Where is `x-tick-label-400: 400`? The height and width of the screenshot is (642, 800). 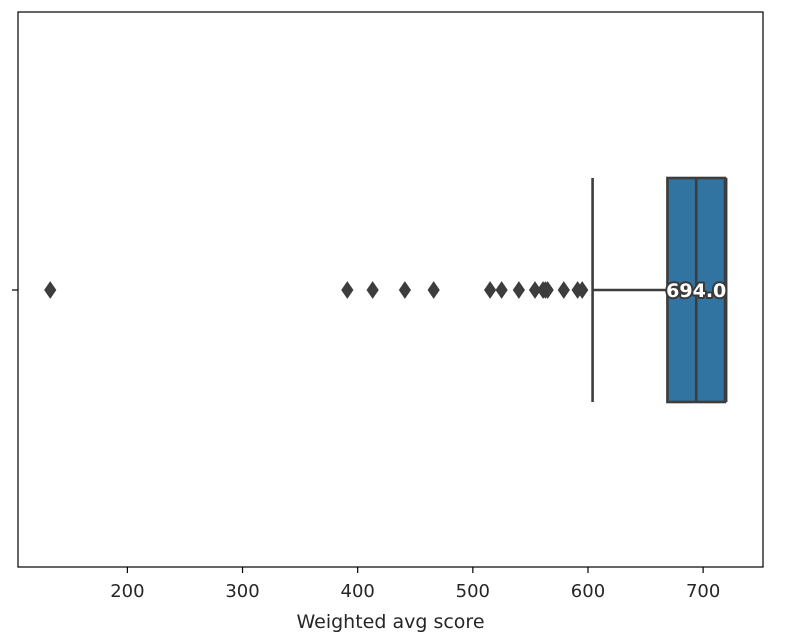
x-tick-label-400: 400 is located at coordinates (358, 591).